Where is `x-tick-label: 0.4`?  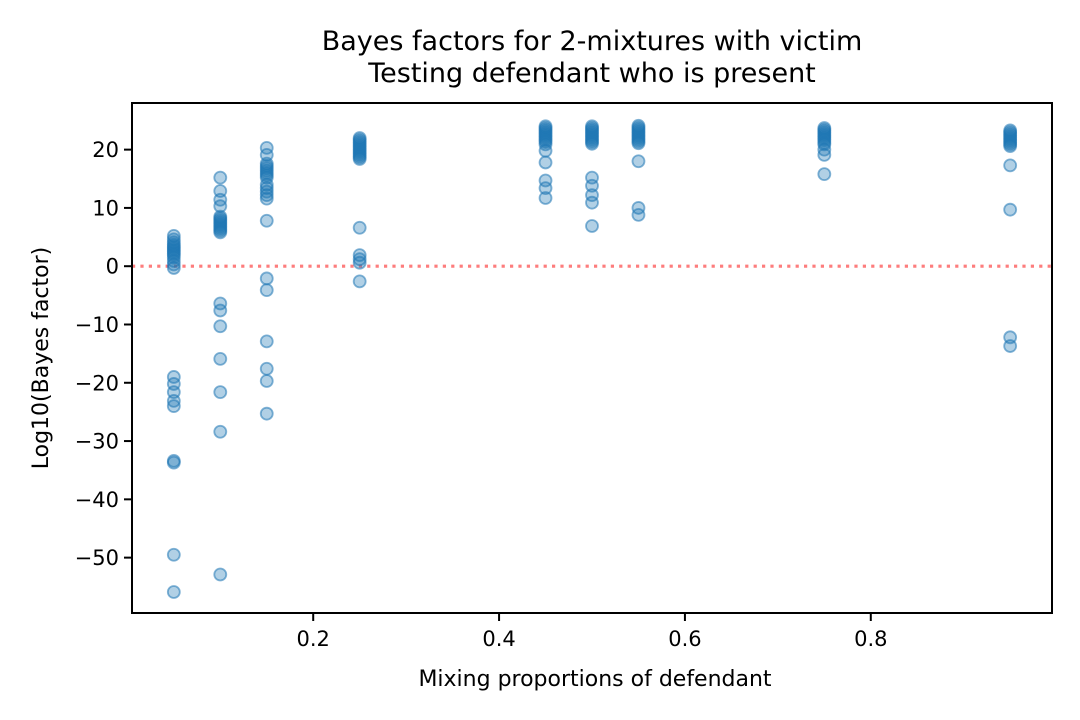 x-tick-label: 0.4 is located at coordinates (498, 639).